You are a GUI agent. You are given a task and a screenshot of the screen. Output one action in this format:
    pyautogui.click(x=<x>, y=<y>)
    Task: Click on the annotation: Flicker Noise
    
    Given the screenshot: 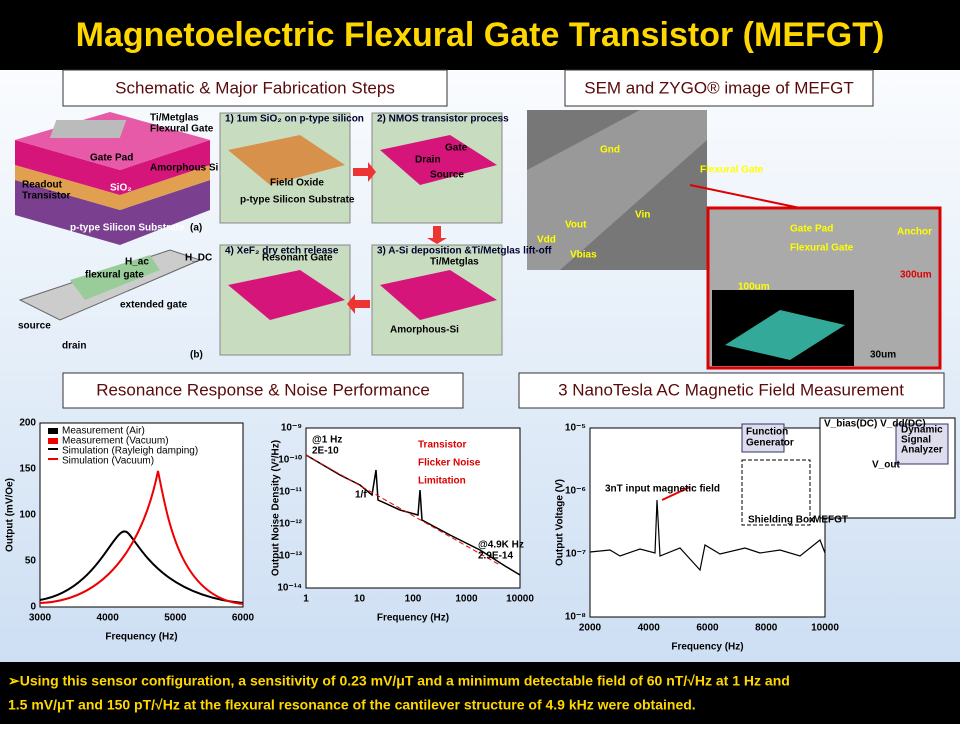 What is the action you would take?
    pyautogui.click(x=449, y=463)
    